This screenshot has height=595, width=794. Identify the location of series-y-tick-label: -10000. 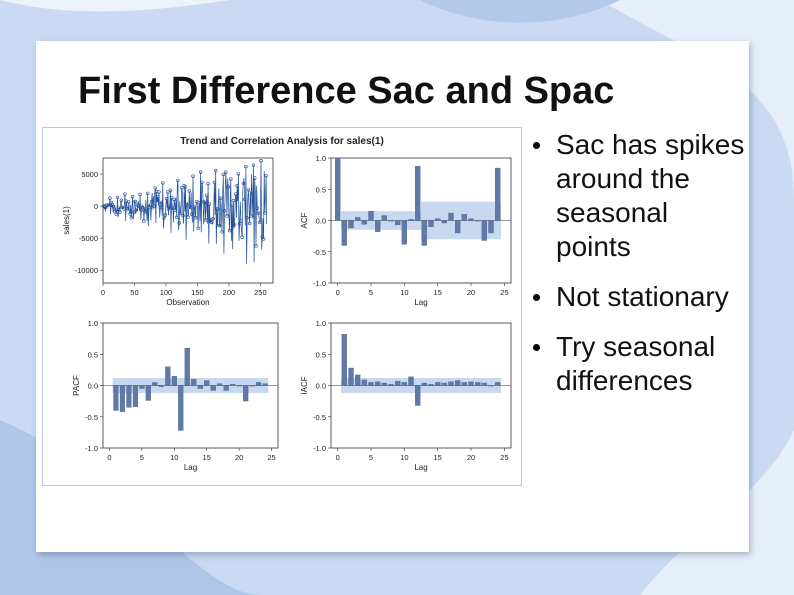
(86, 270).